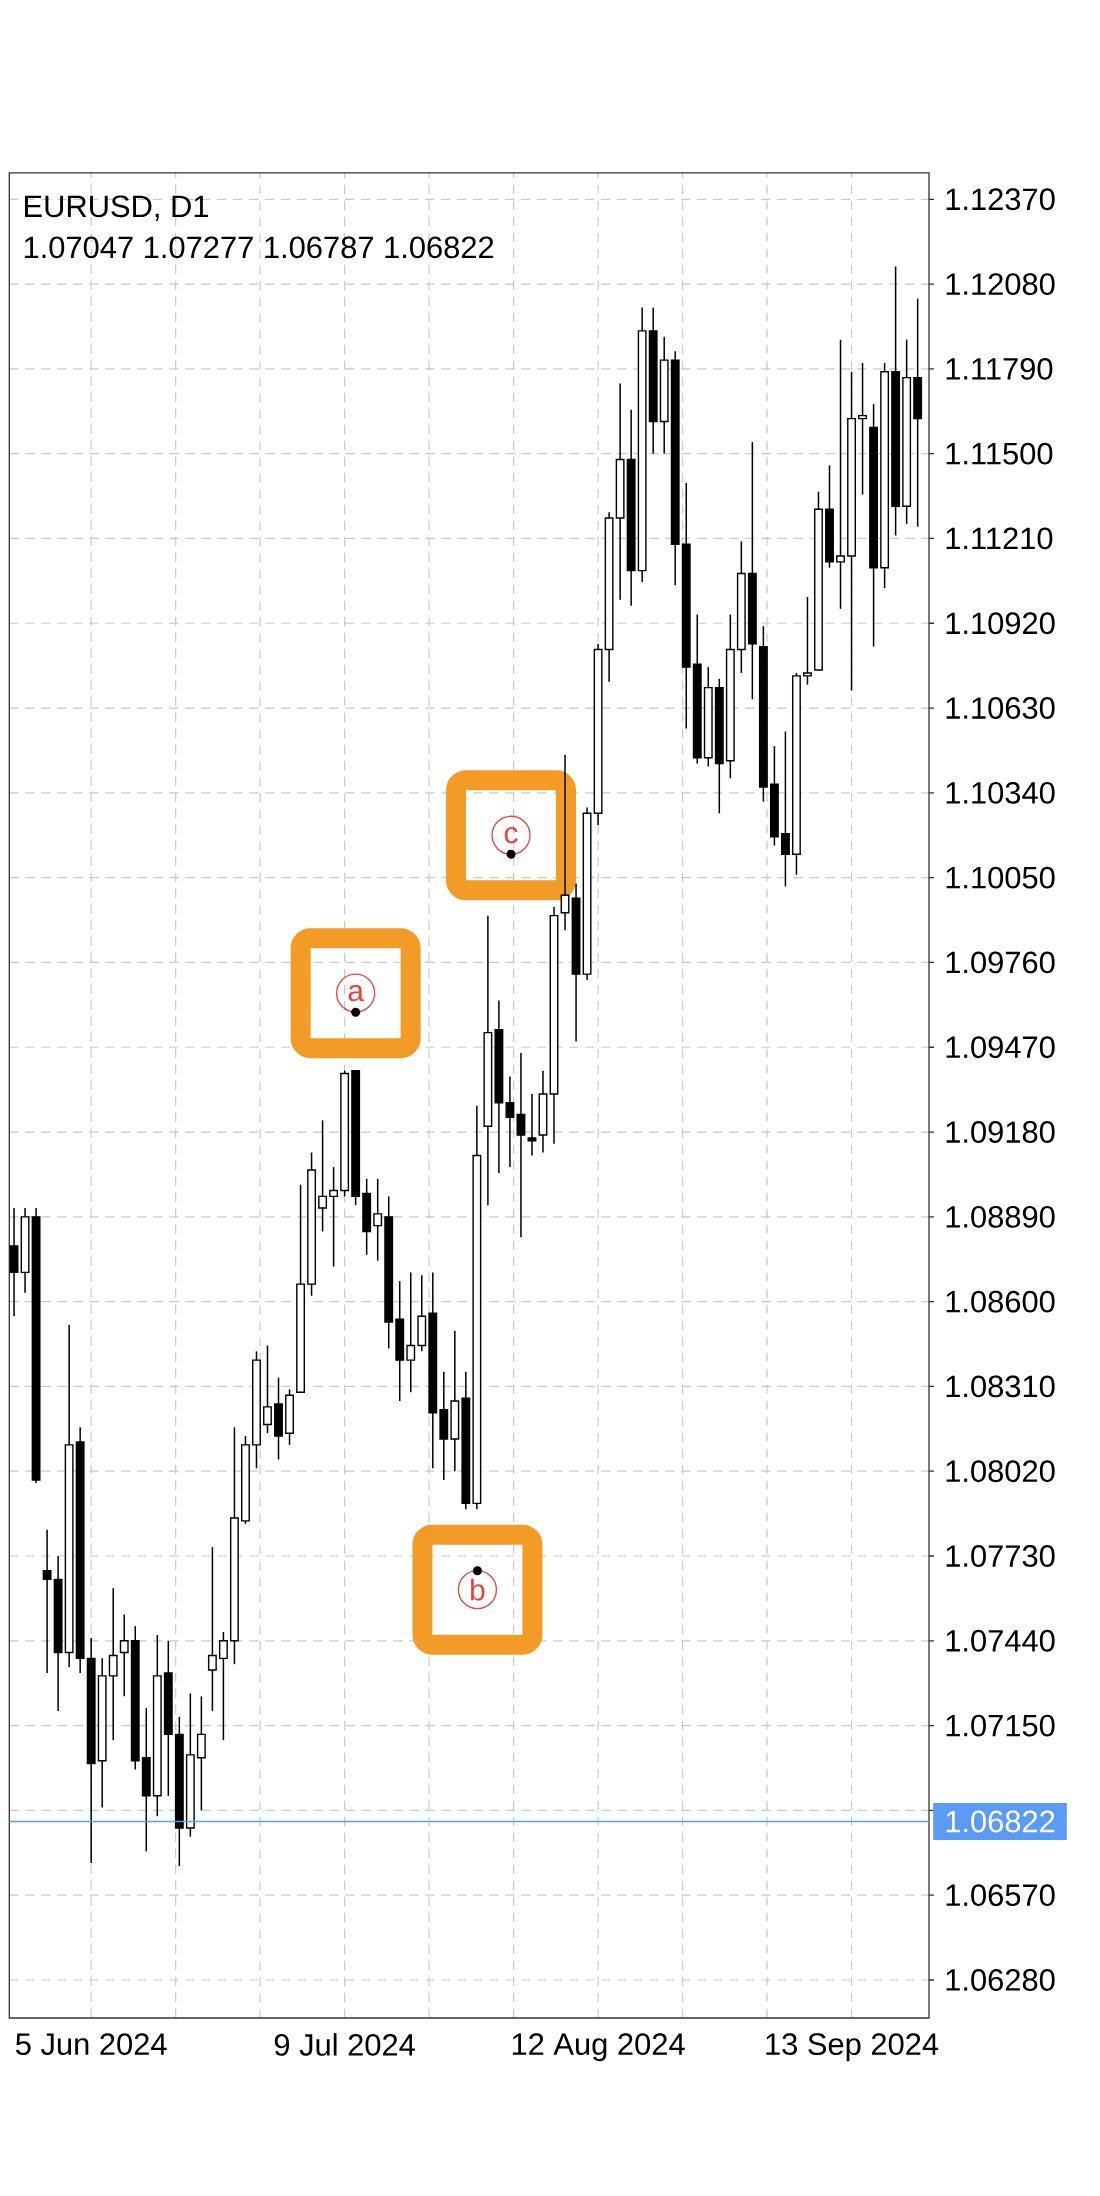 This screenshot has height=2196, width=1100. I want to click on y-tick-label: 1.07150, so click(1000, 1725).